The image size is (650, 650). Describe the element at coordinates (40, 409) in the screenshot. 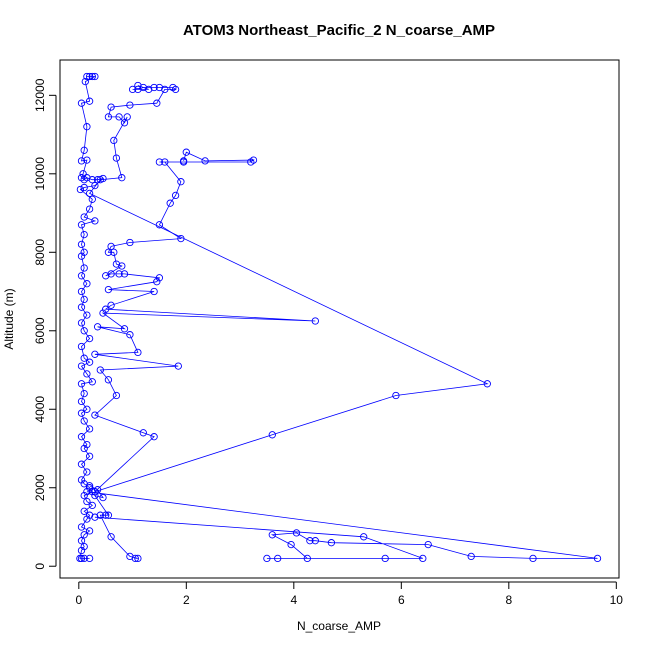

I see `y-tick-label: 4000` at that location.